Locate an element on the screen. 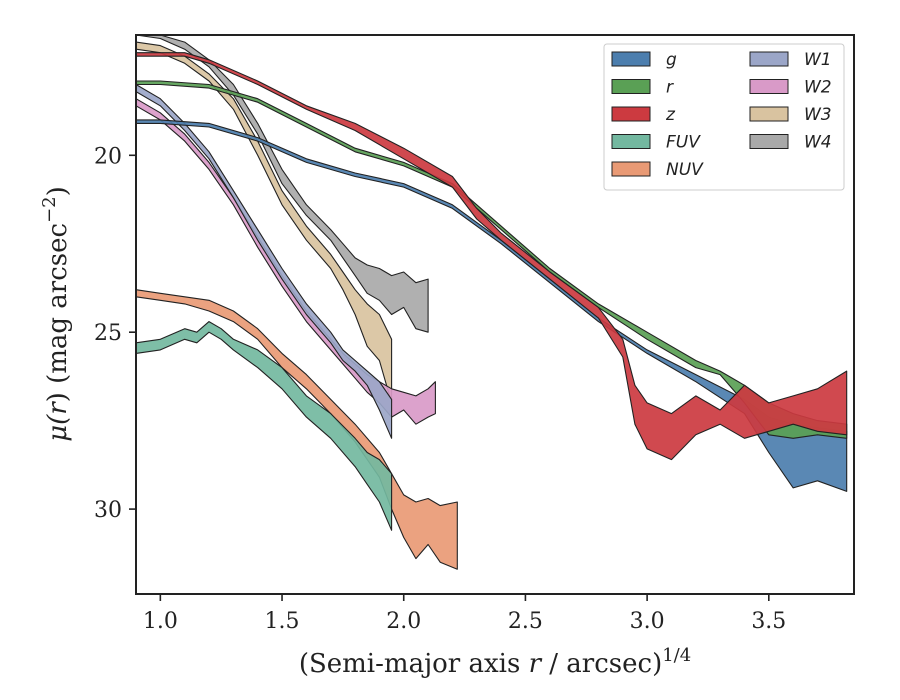  x-tick-label: 1.0 is located at coordinates (160, 621).